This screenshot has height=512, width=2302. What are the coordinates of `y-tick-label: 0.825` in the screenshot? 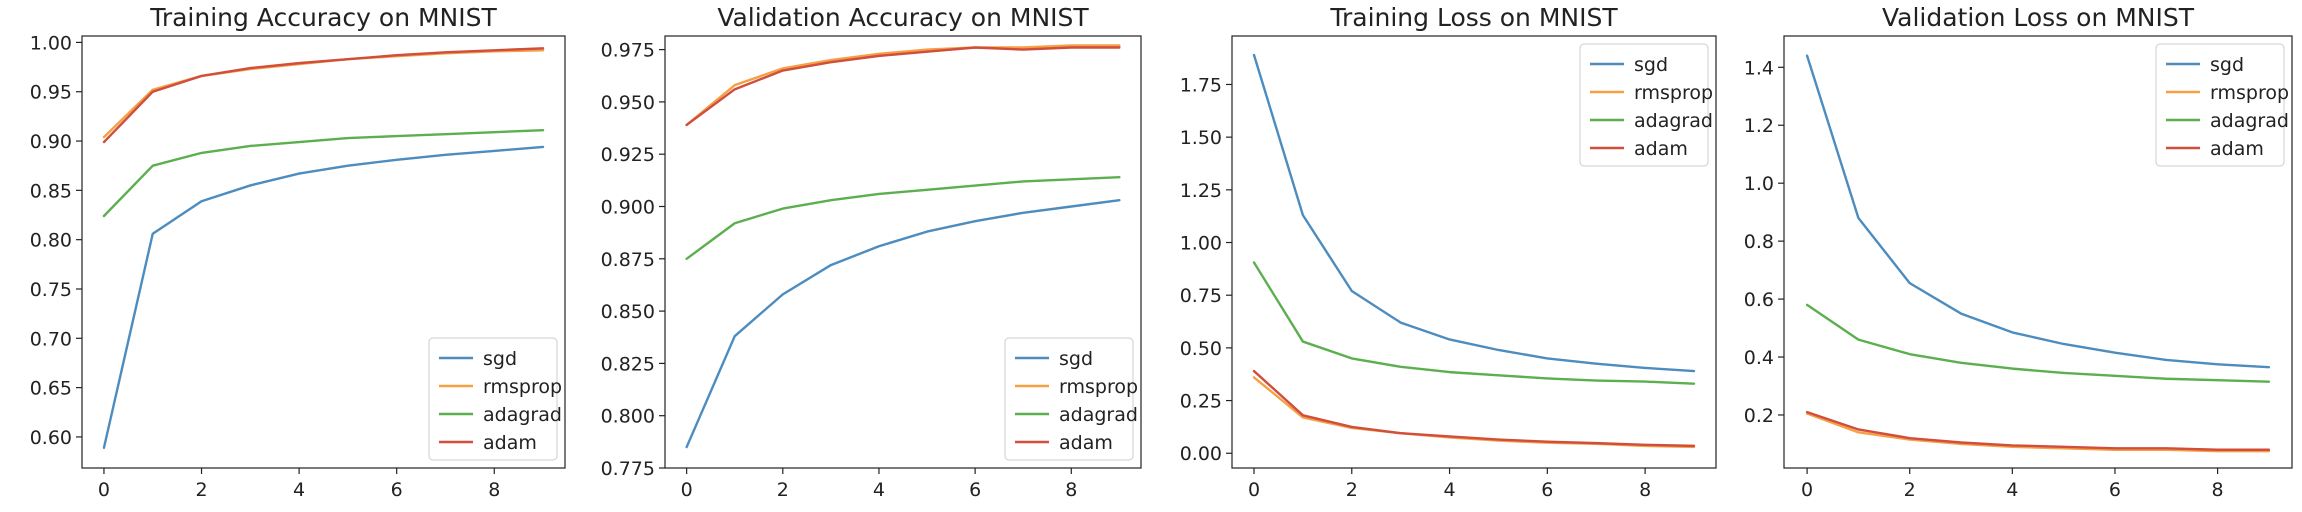 It's located at (628, 364).